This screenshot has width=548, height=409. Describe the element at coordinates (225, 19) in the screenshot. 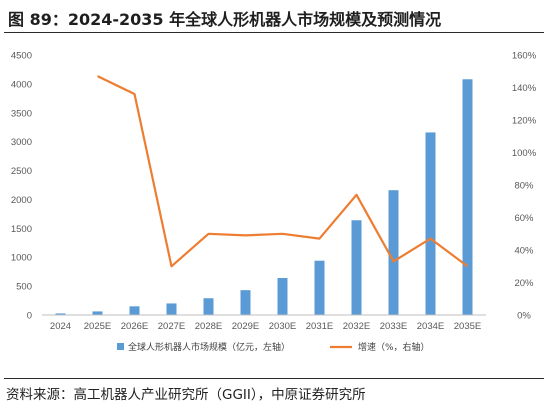

I see `chart-title: 图 89：2024-2035 年全球人形机器人市场规模及预测情况` at that location.